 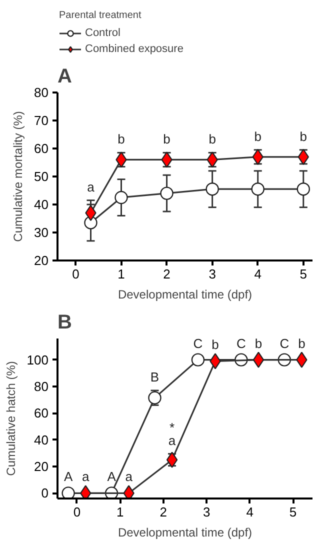 I want to click on y-axis-title: Cumulative hatch (%), so click(x=11, y=418).